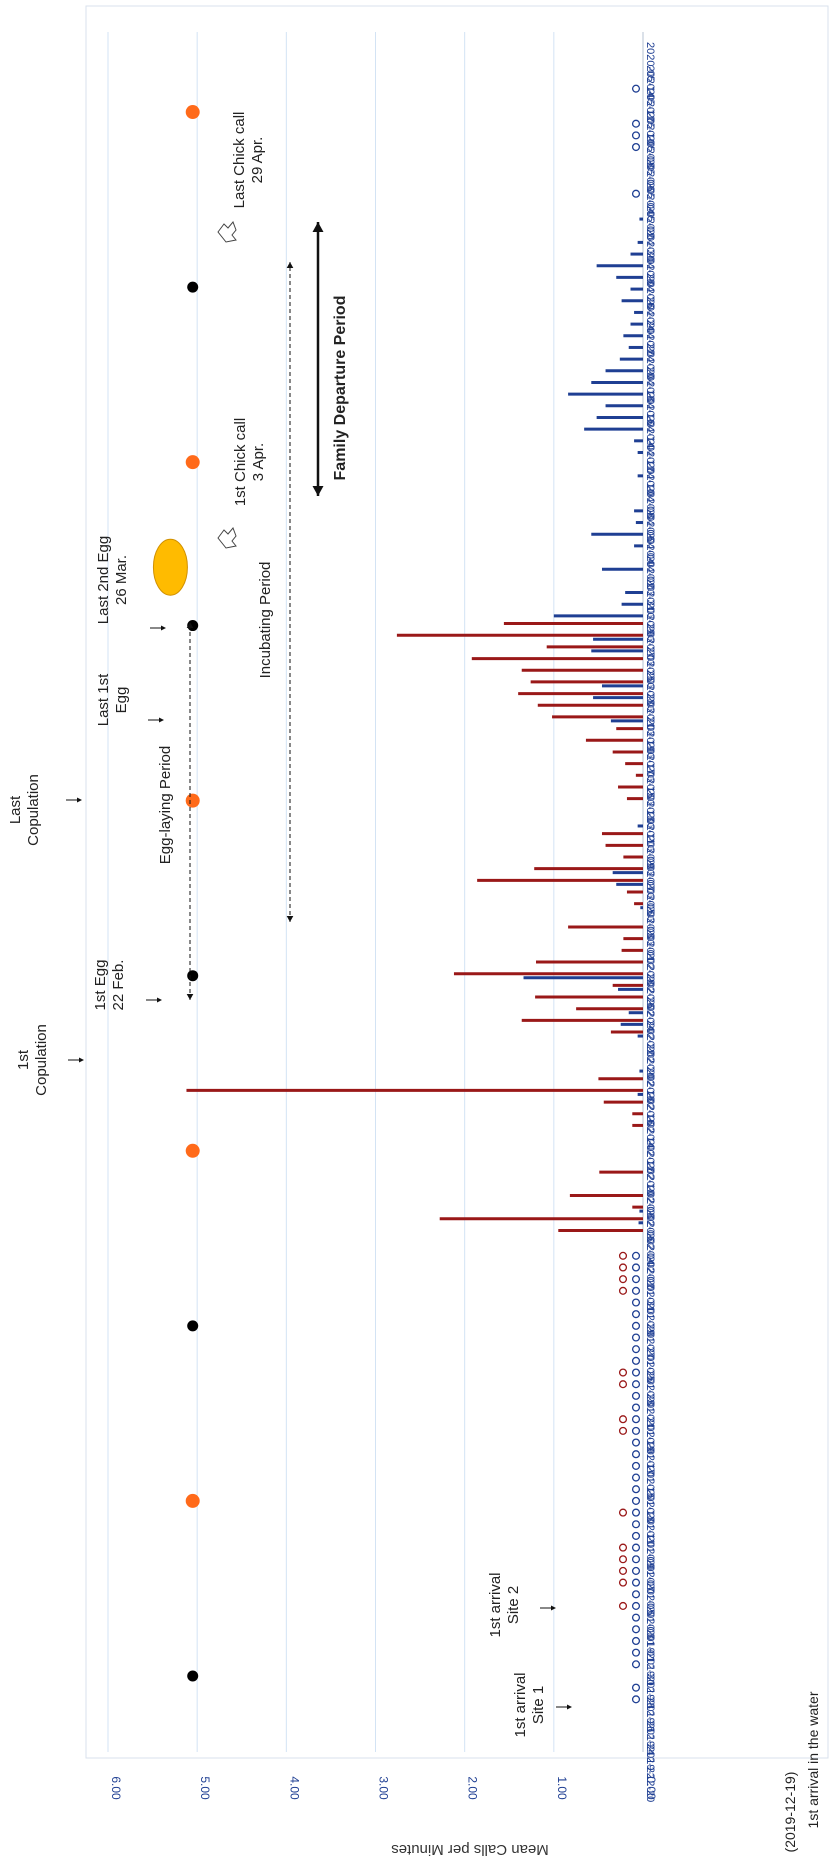 Image resolution: width=832 pixels, height=1872 pixels. Describe the element at coordinates (650, 1424) in the screenshot. I see `x-tick-label: 2020-01-19` at that location.